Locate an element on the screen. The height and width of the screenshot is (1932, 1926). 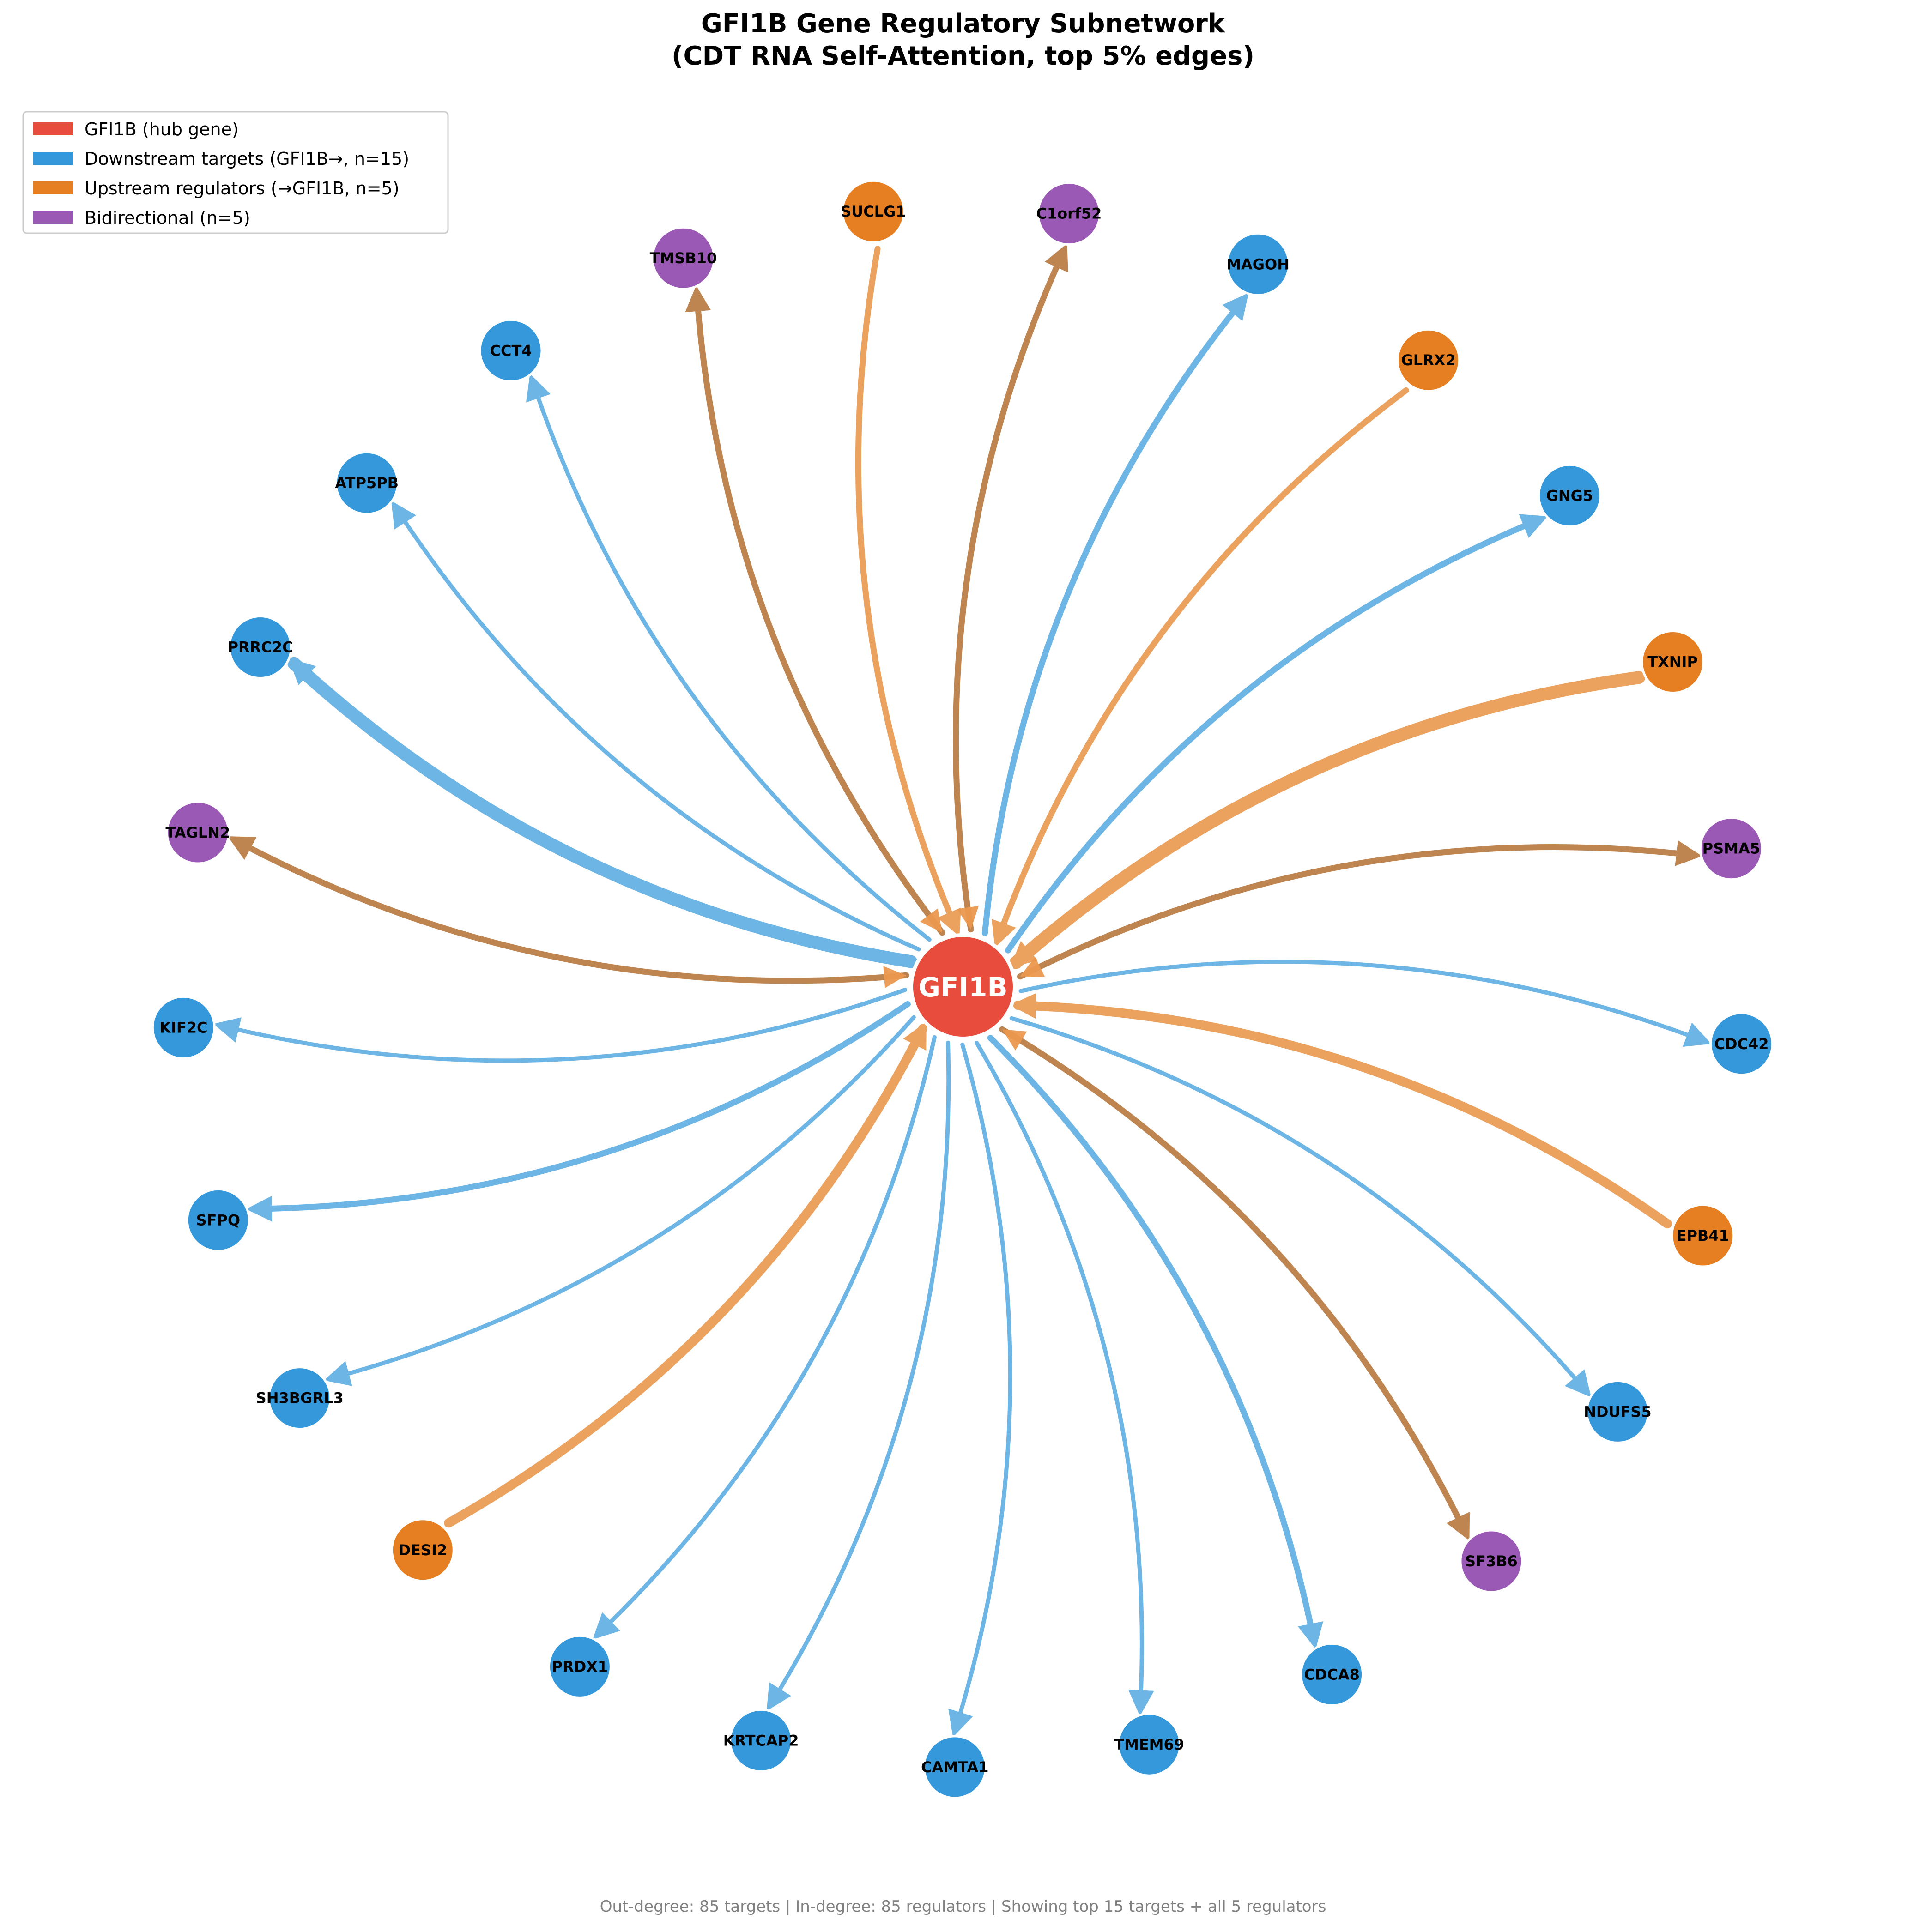
edge-atp5pb is located at coordinates (656, 726).